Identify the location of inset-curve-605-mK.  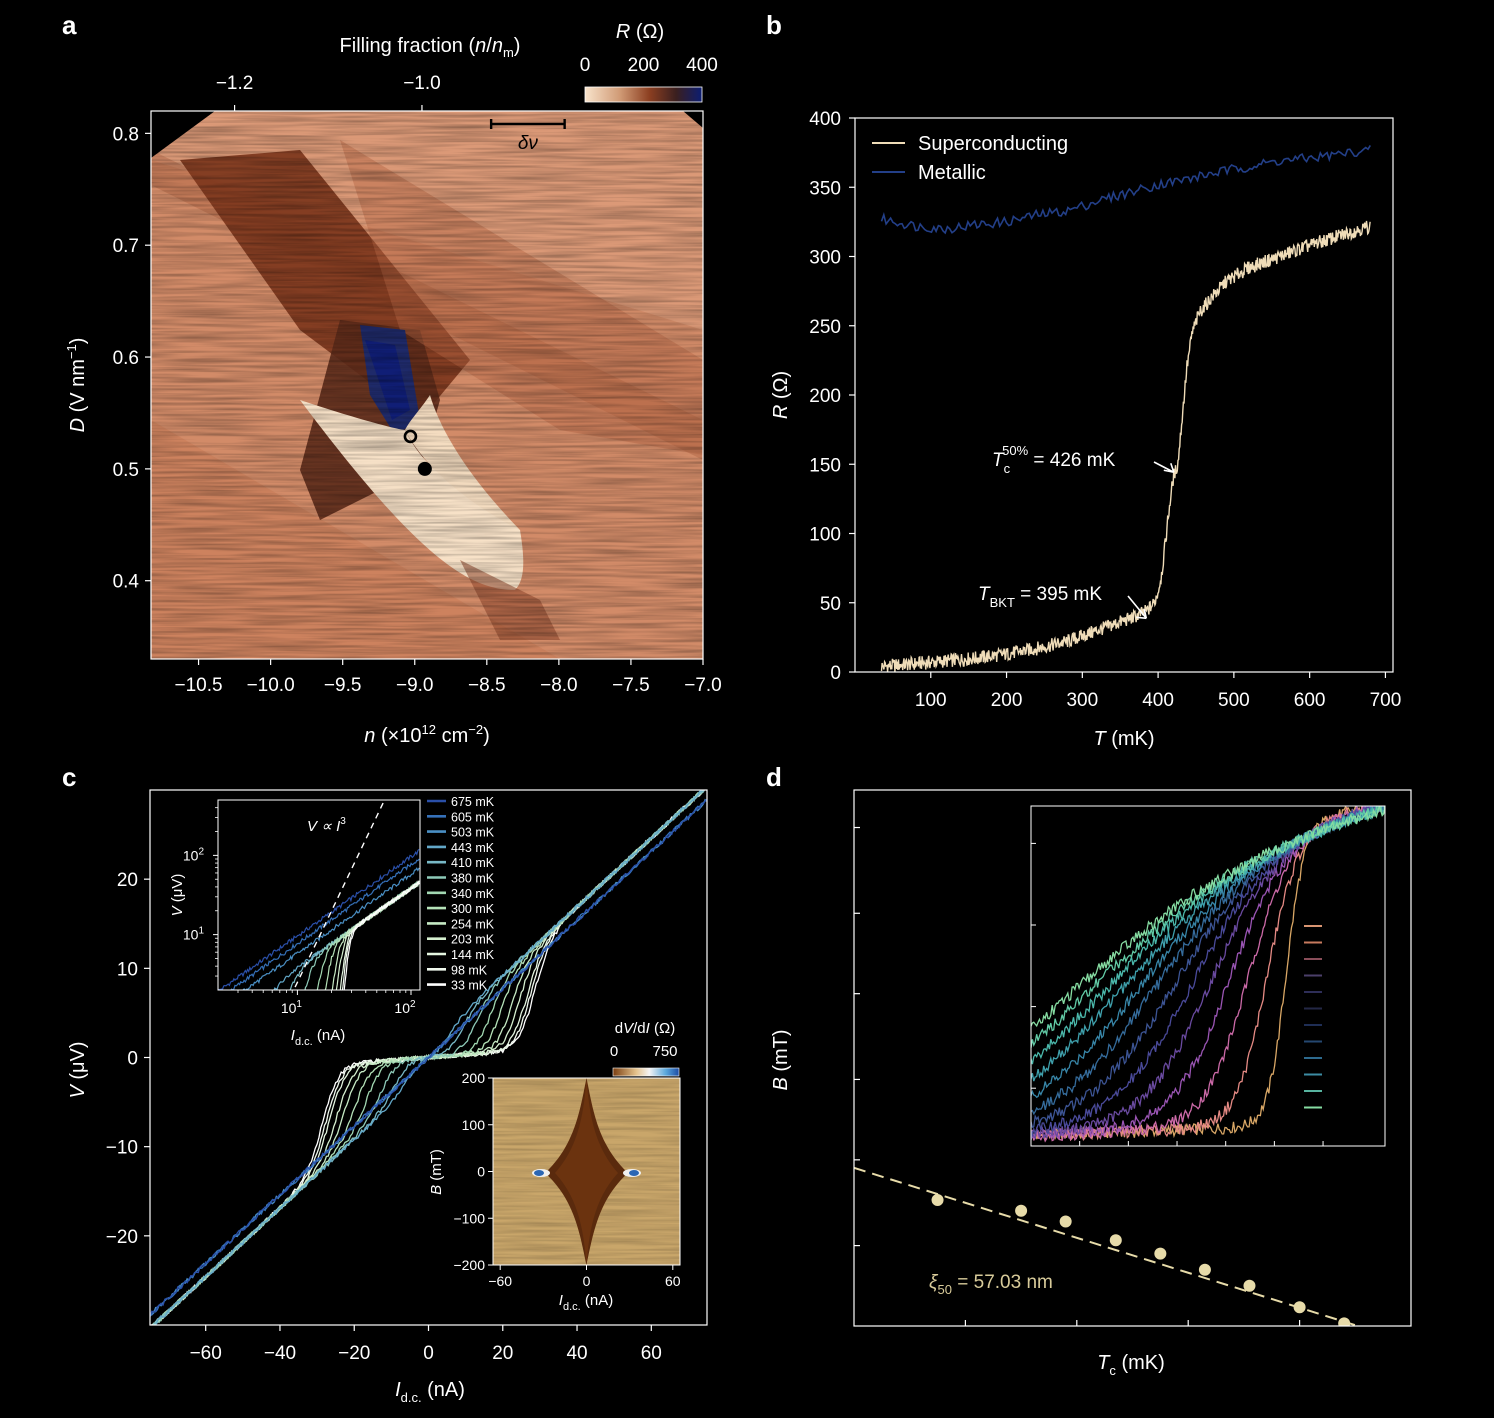
(325, 924).